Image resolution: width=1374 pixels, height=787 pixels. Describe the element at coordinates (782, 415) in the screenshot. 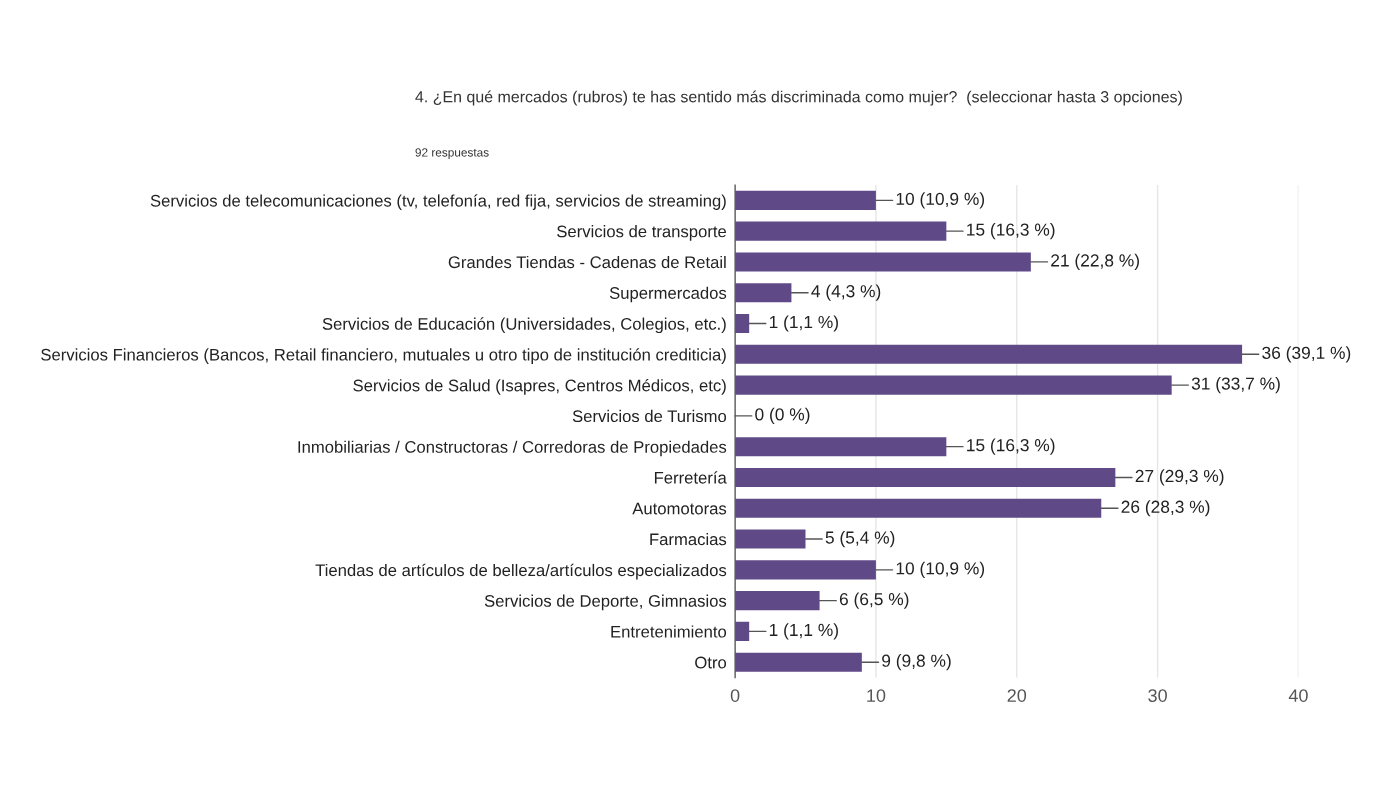

I see `data-label: 0 (0 %)` at that location.